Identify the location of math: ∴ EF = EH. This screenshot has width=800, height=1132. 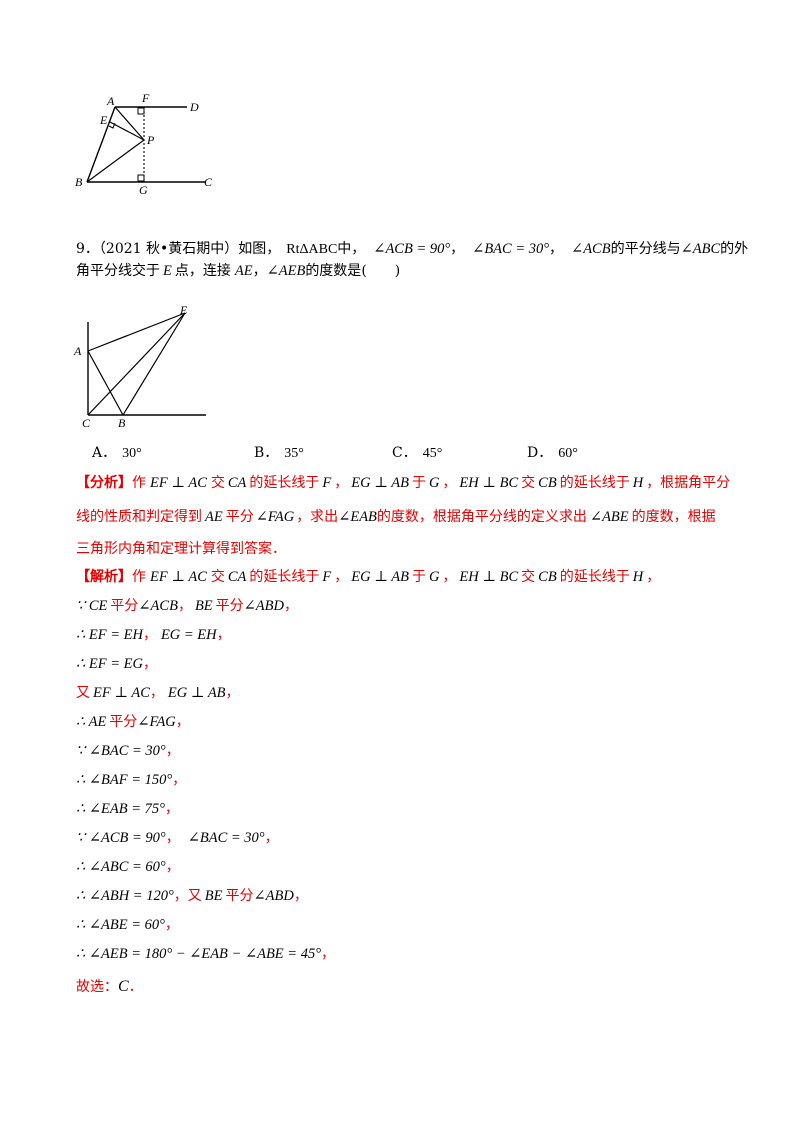
(109, 635).